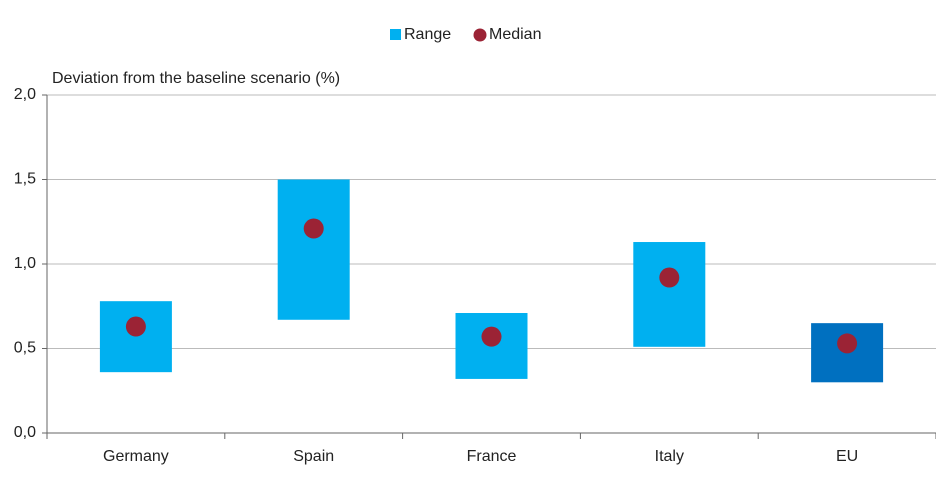 This screenshot has width=936, height=502. What do you see at coordinates (25, 432) in the screenshot?
I see `y-tick-label: 0,0` at bounding box center [25, 432].